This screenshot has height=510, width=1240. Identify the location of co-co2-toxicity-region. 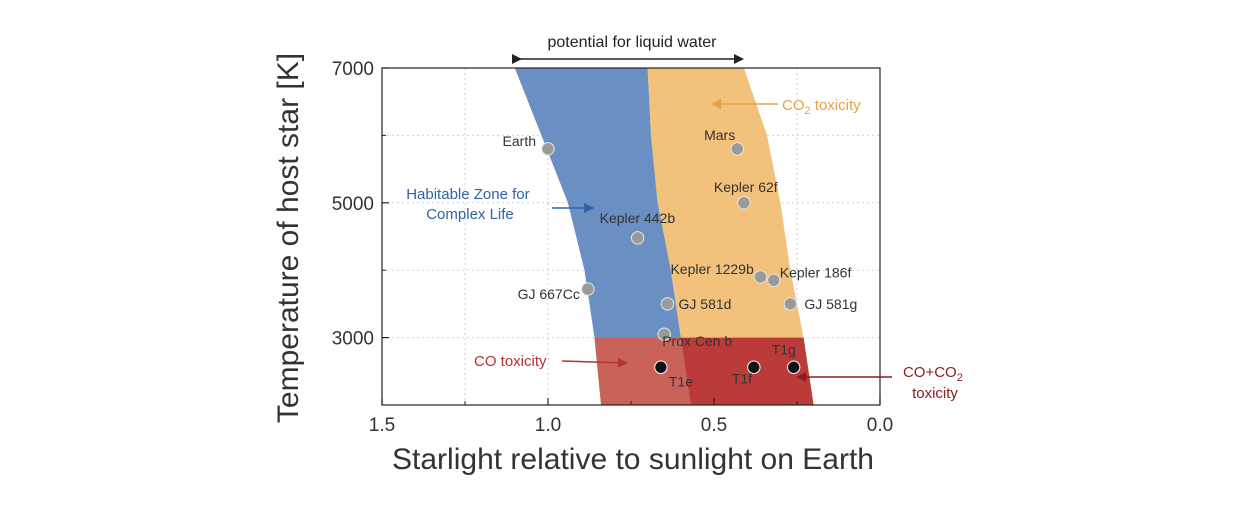
(747, 371).